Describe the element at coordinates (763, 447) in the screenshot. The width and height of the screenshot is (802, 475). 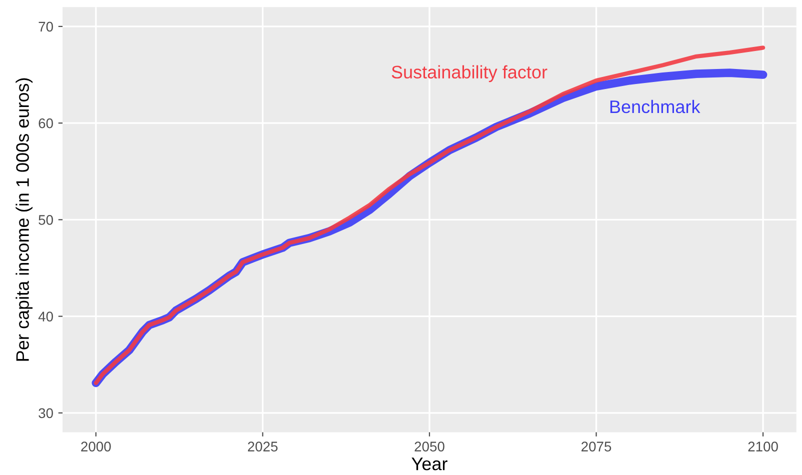
I see `x-tick-label: 2100` at that location.